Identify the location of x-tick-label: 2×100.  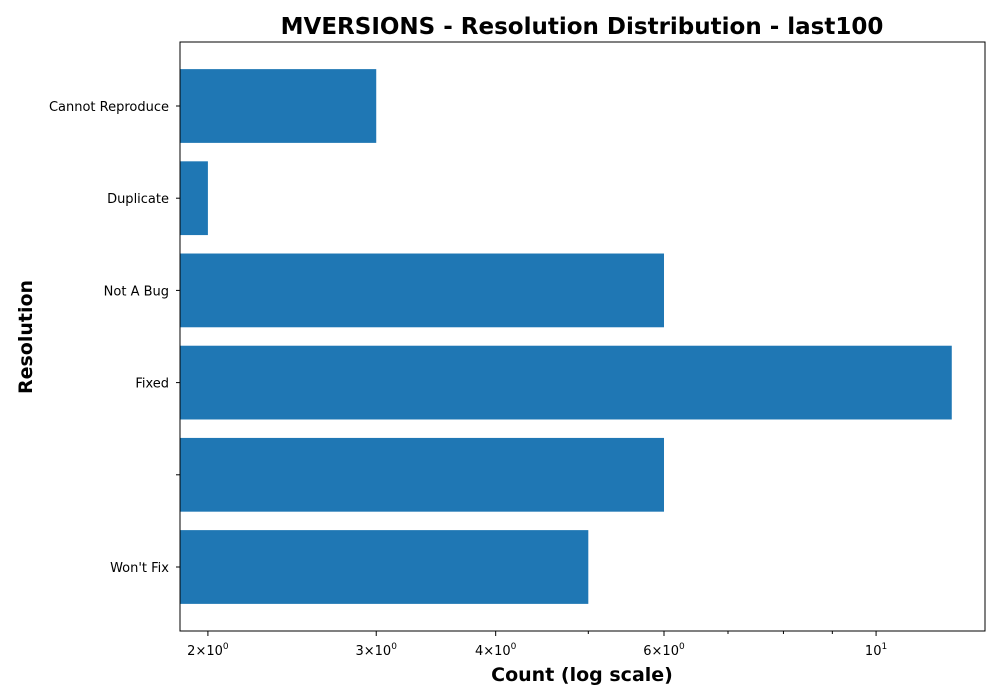
(208, 650).